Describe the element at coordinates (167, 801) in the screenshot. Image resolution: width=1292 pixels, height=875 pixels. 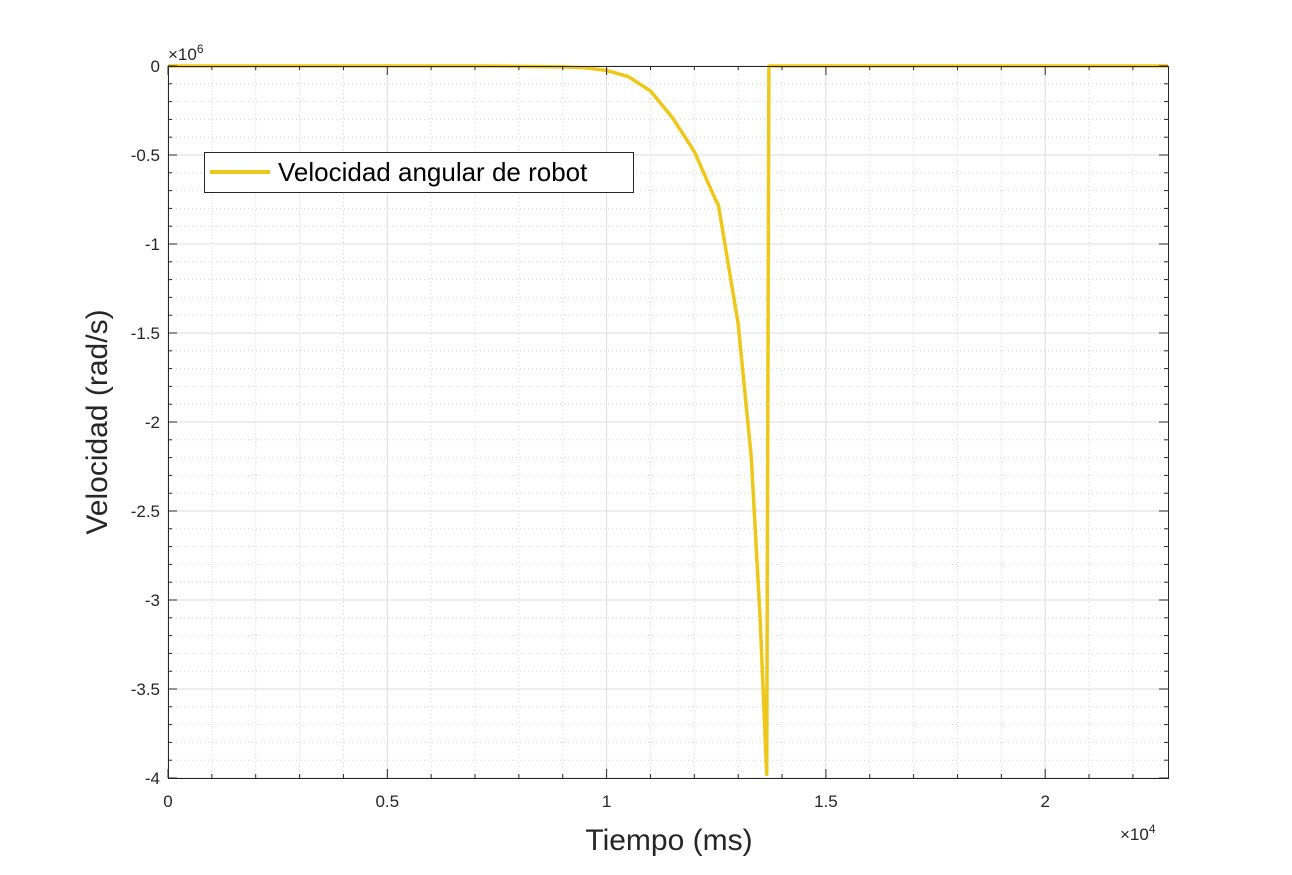
I see `x-tick-label: 0` at that location.